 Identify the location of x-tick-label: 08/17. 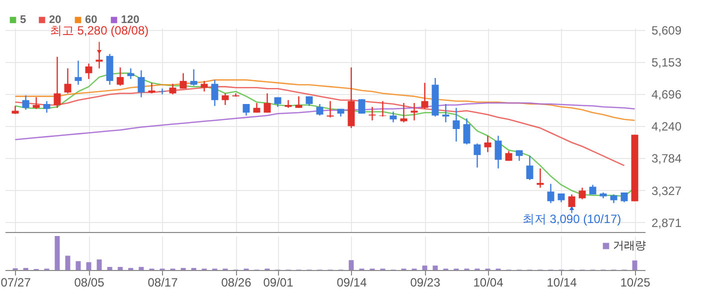
(163, 282).